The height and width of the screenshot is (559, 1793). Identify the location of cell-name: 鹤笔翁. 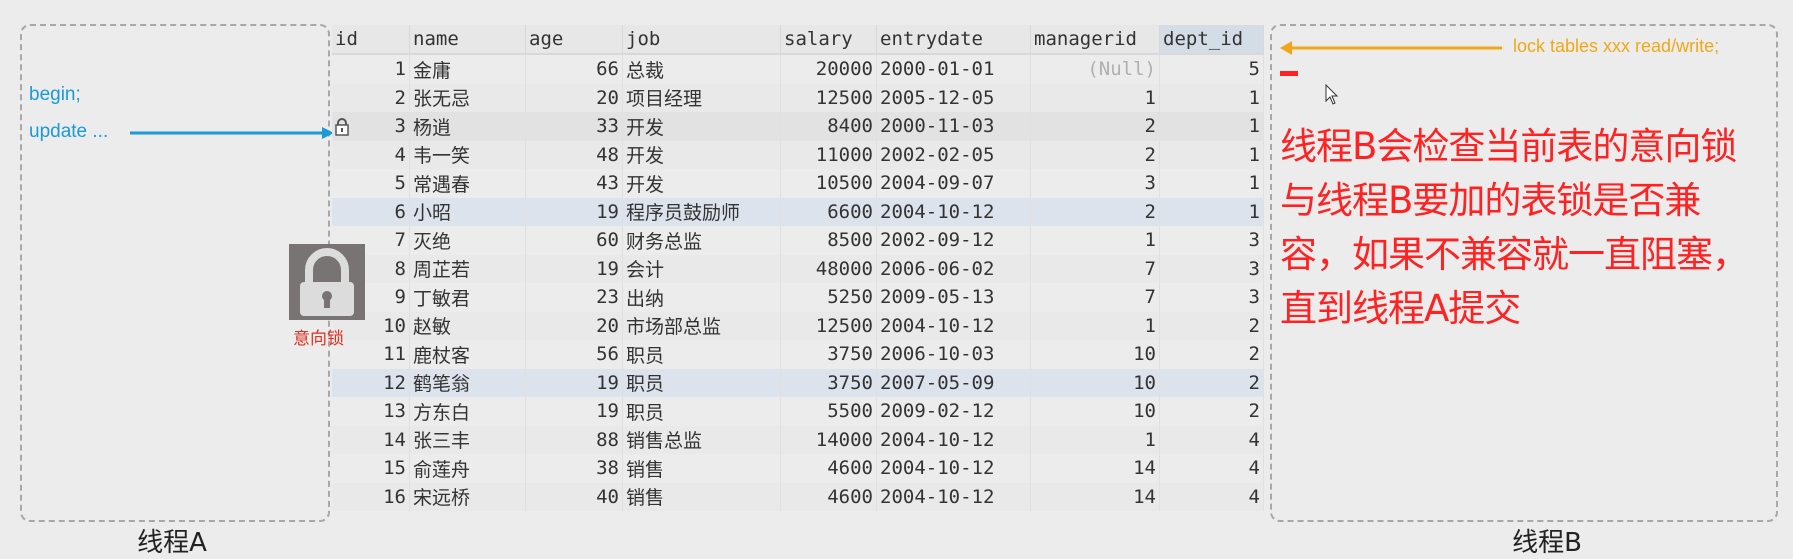
(467, 382).